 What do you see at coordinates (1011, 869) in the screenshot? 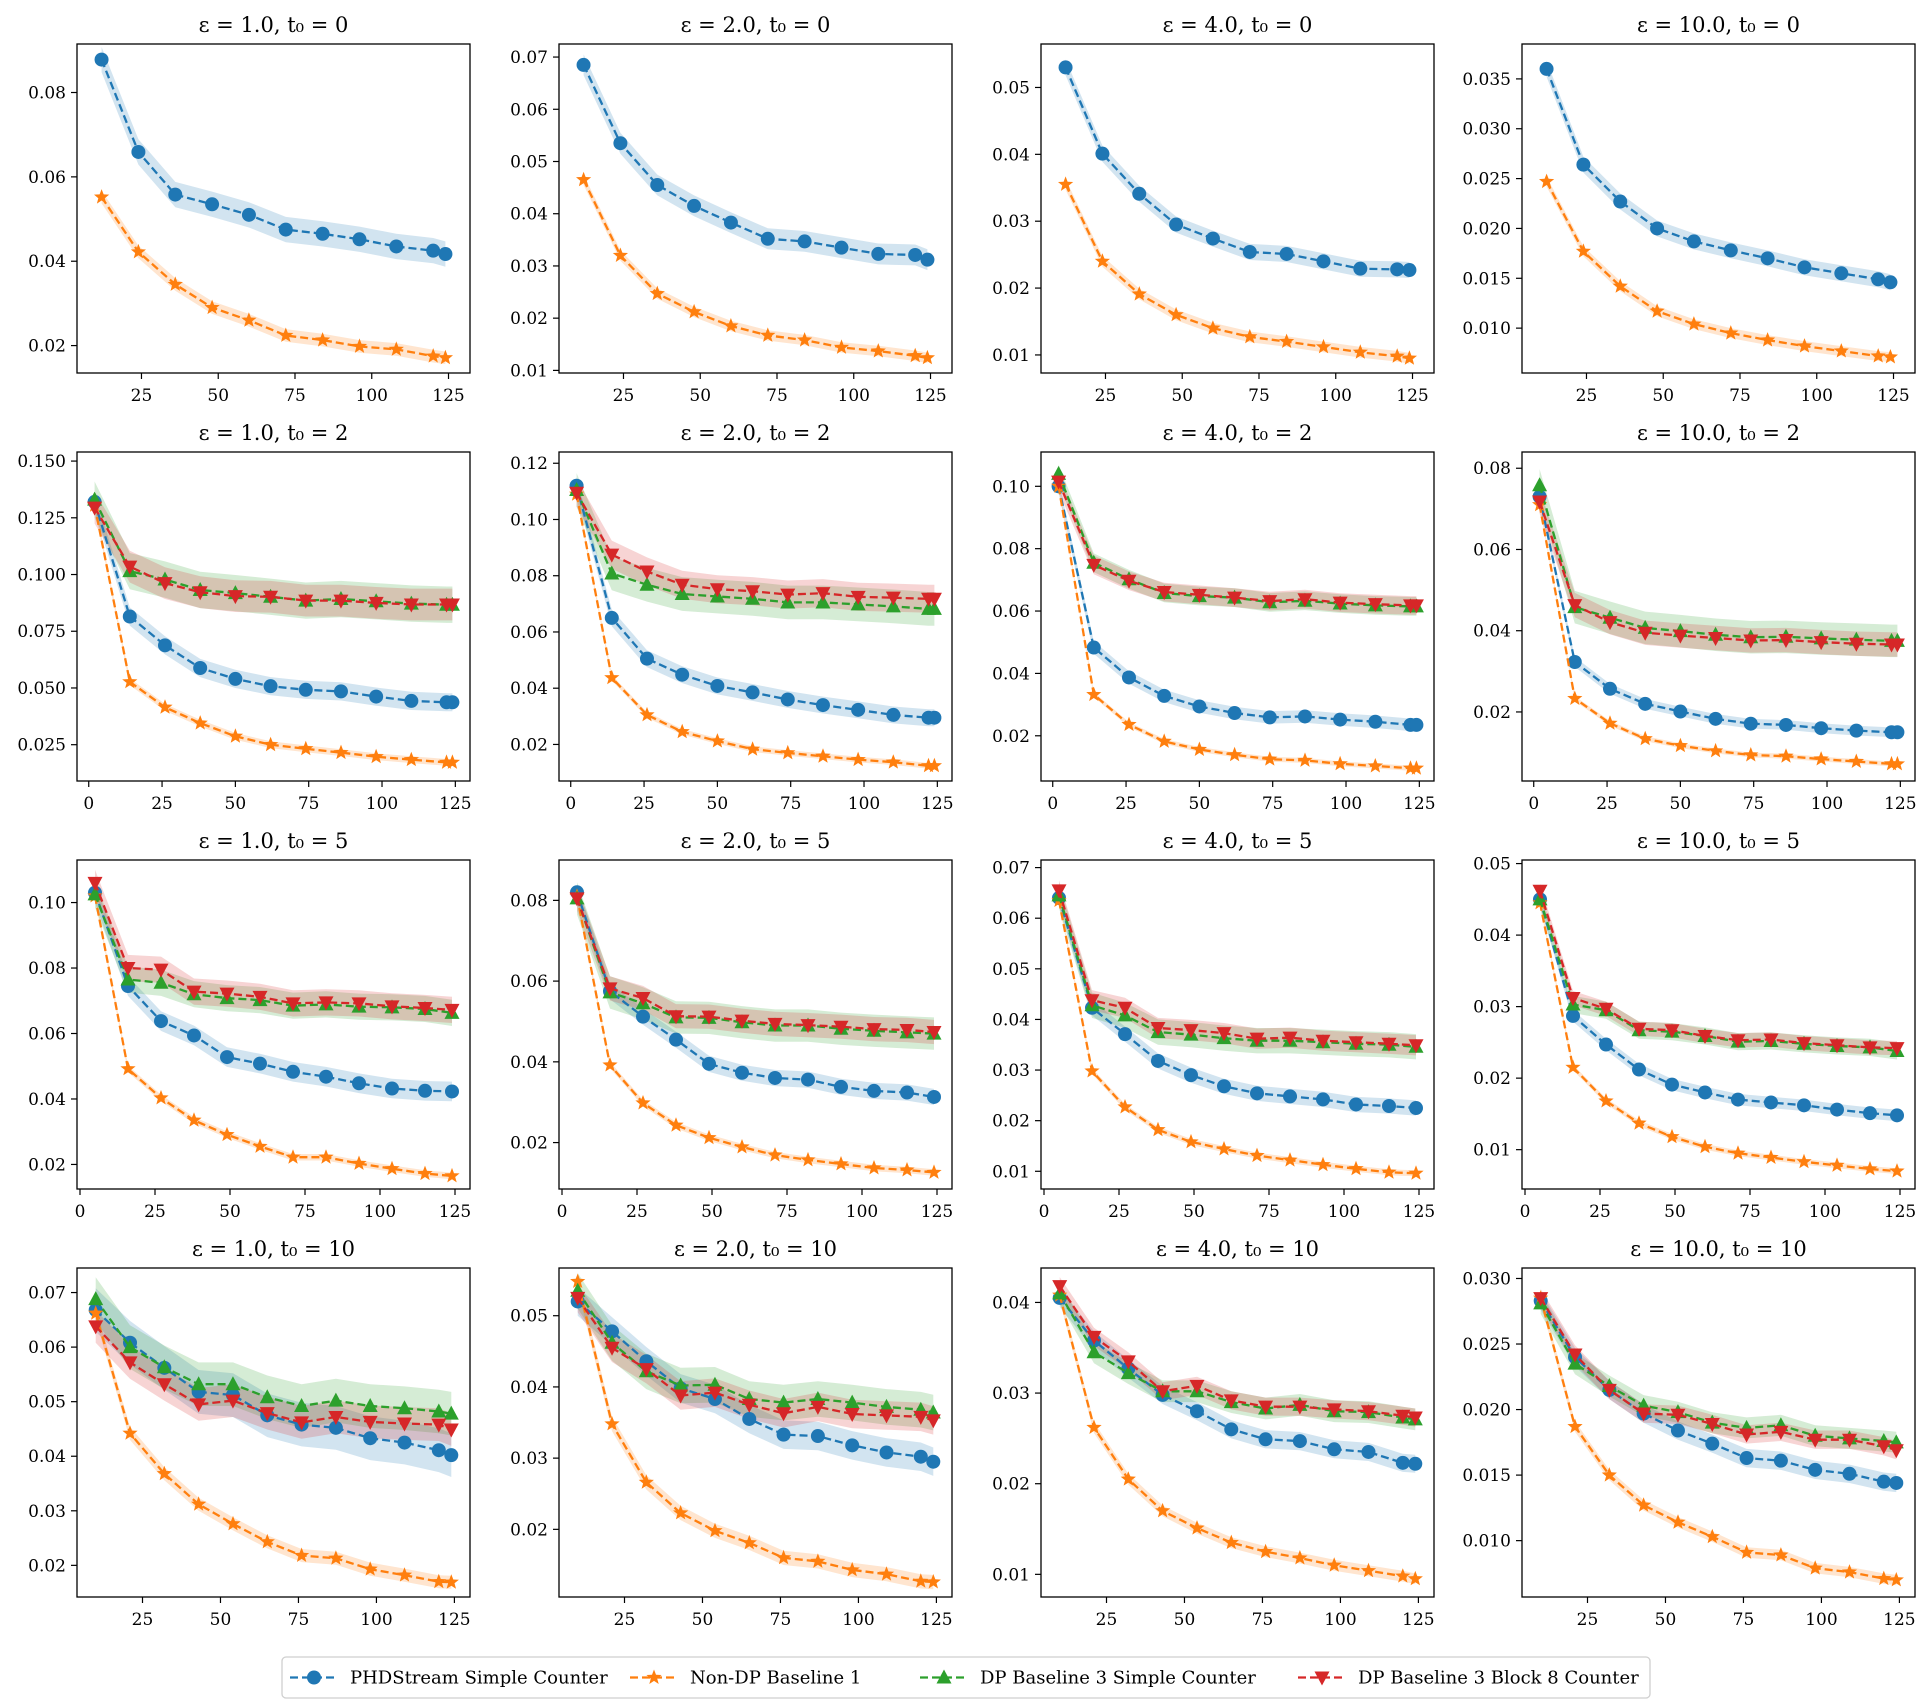
I see `y-tick-label: 0.07` at bounding box center [1011, 869].